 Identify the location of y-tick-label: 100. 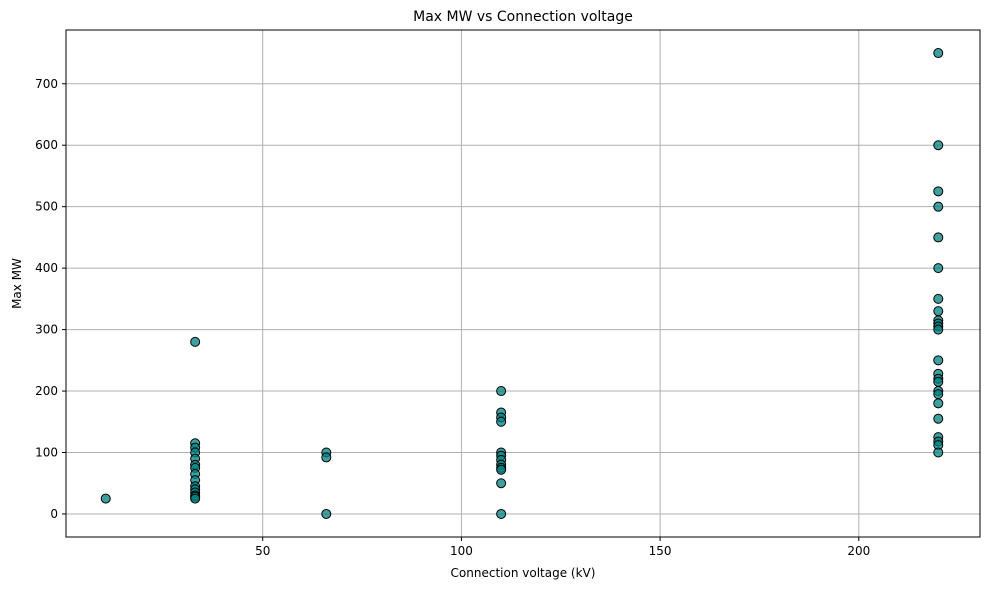
(46, 453).